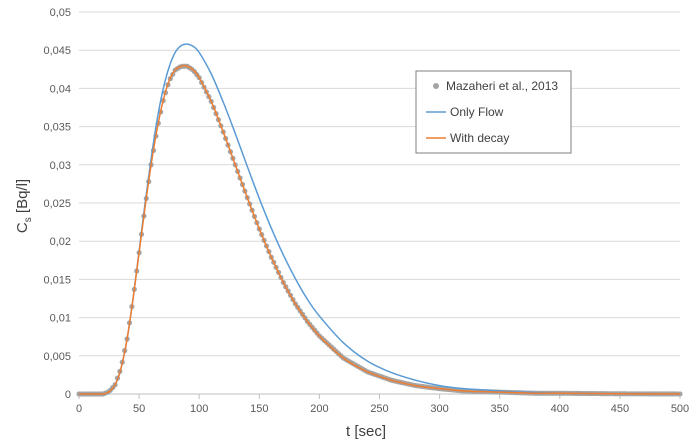 This screenshot has height=443, width=698. What do you see at coordinates (620, 409) in the screenshot?
I see `x-tick-label: 450` at bounding box center [620, 409].